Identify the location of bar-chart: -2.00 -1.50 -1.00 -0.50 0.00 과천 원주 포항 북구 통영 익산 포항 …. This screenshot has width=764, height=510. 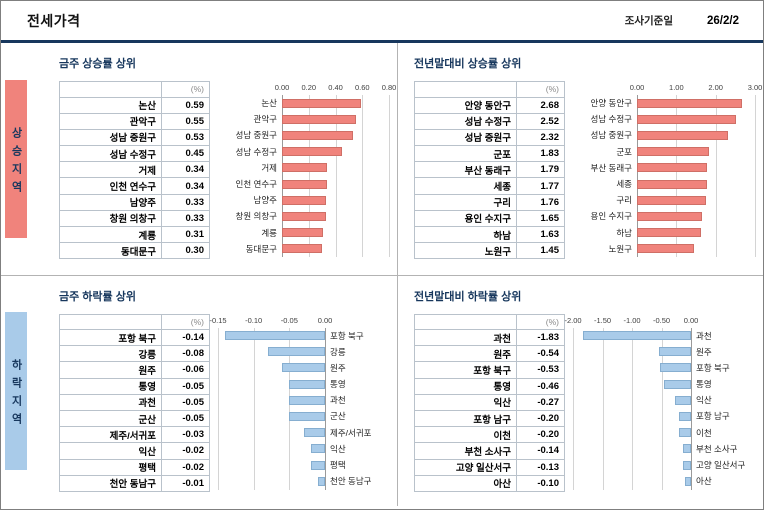
(659, 402).